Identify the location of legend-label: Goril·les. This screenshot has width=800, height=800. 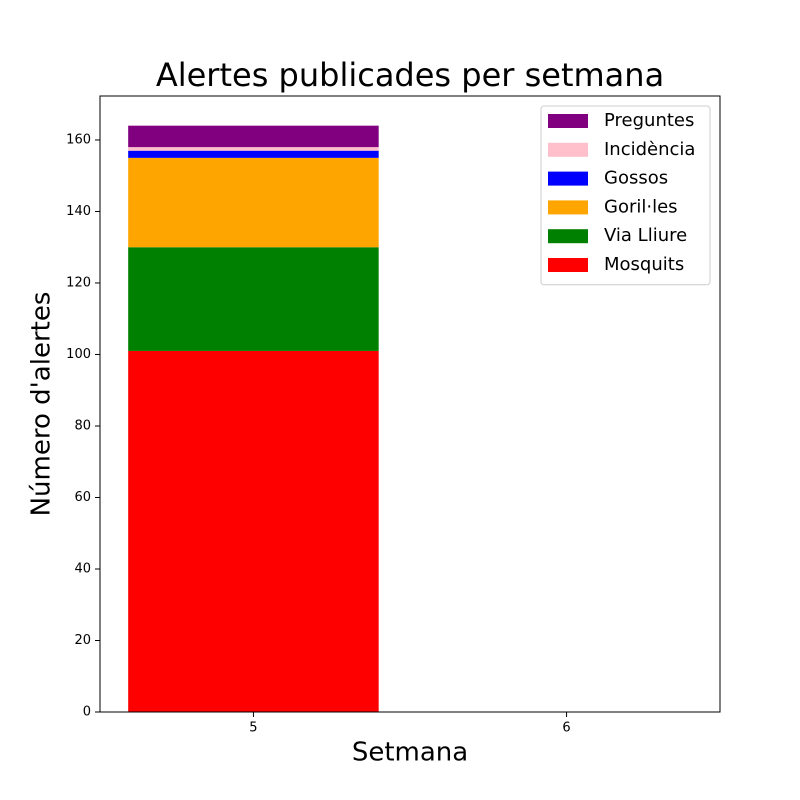
(641, 206).